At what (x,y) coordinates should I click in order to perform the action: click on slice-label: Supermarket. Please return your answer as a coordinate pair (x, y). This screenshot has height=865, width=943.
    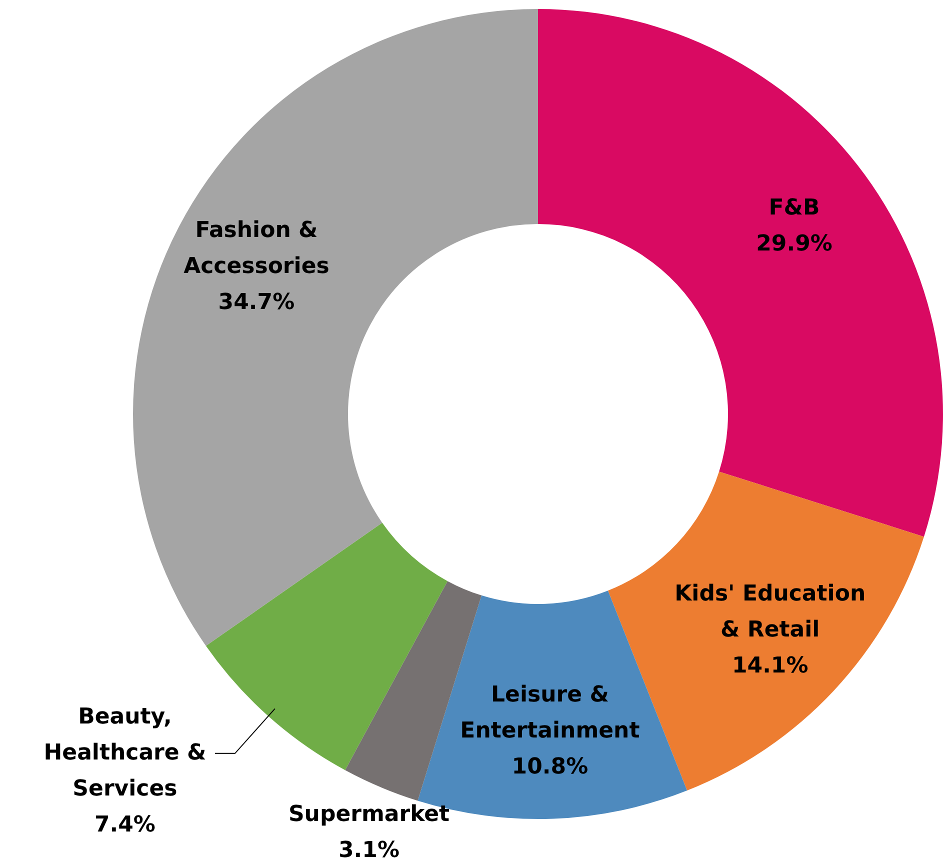
    Looking at the image, I should click on (369, 814).